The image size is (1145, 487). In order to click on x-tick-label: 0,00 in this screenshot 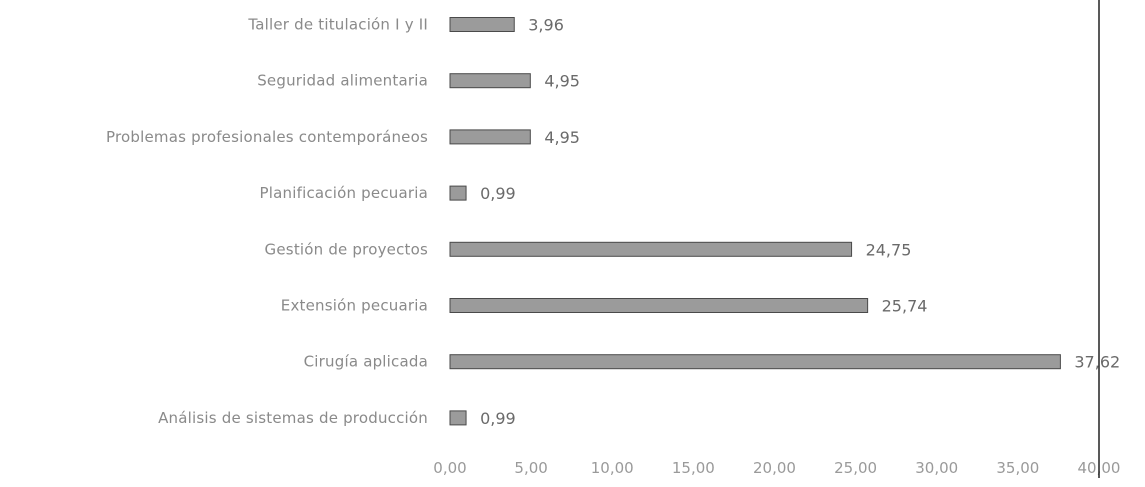, I will do `click(449, 468)`.